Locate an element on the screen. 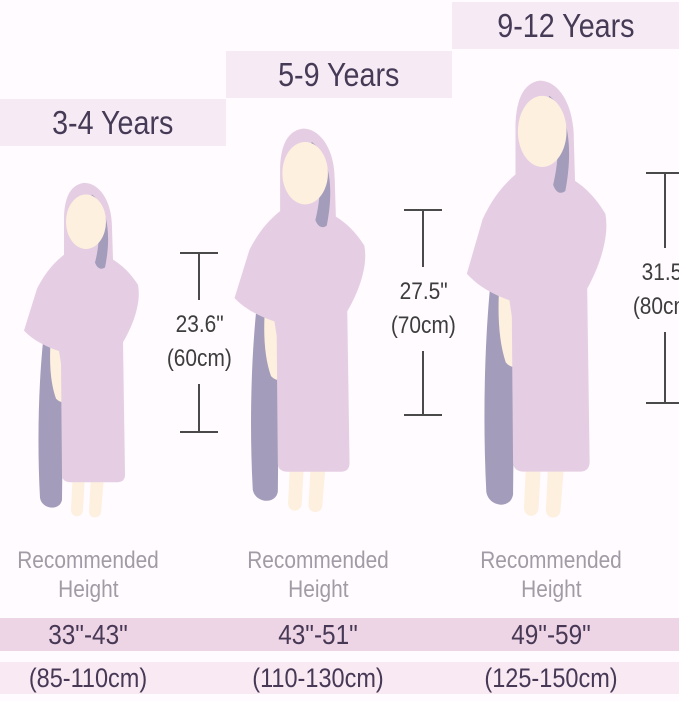 The height and width of the screenshot is (701, 679). height-range-cm-text: (110-130cm) is located at coordinates (318, 678).